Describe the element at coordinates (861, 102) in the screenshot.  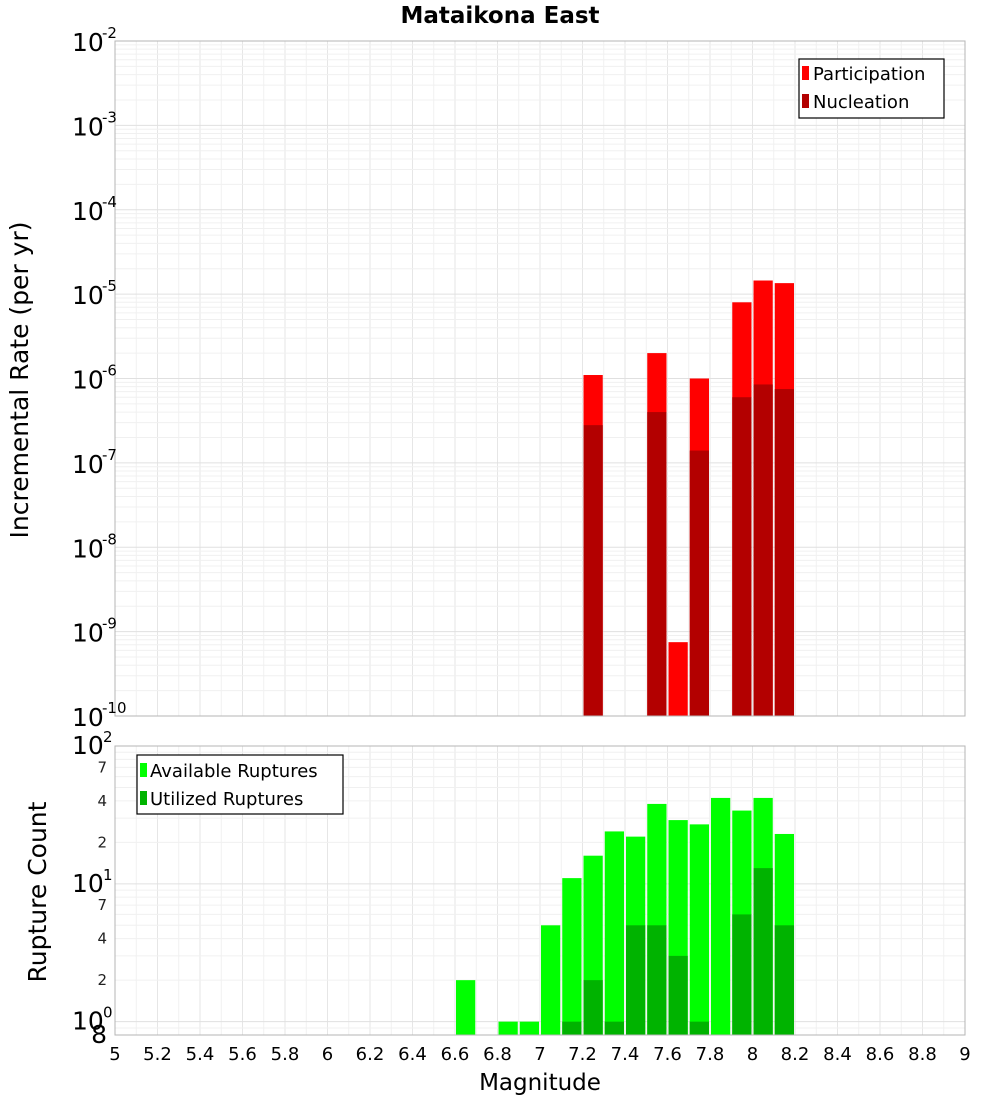
I see `legend-label-nucleation: Nucleation` at that location.